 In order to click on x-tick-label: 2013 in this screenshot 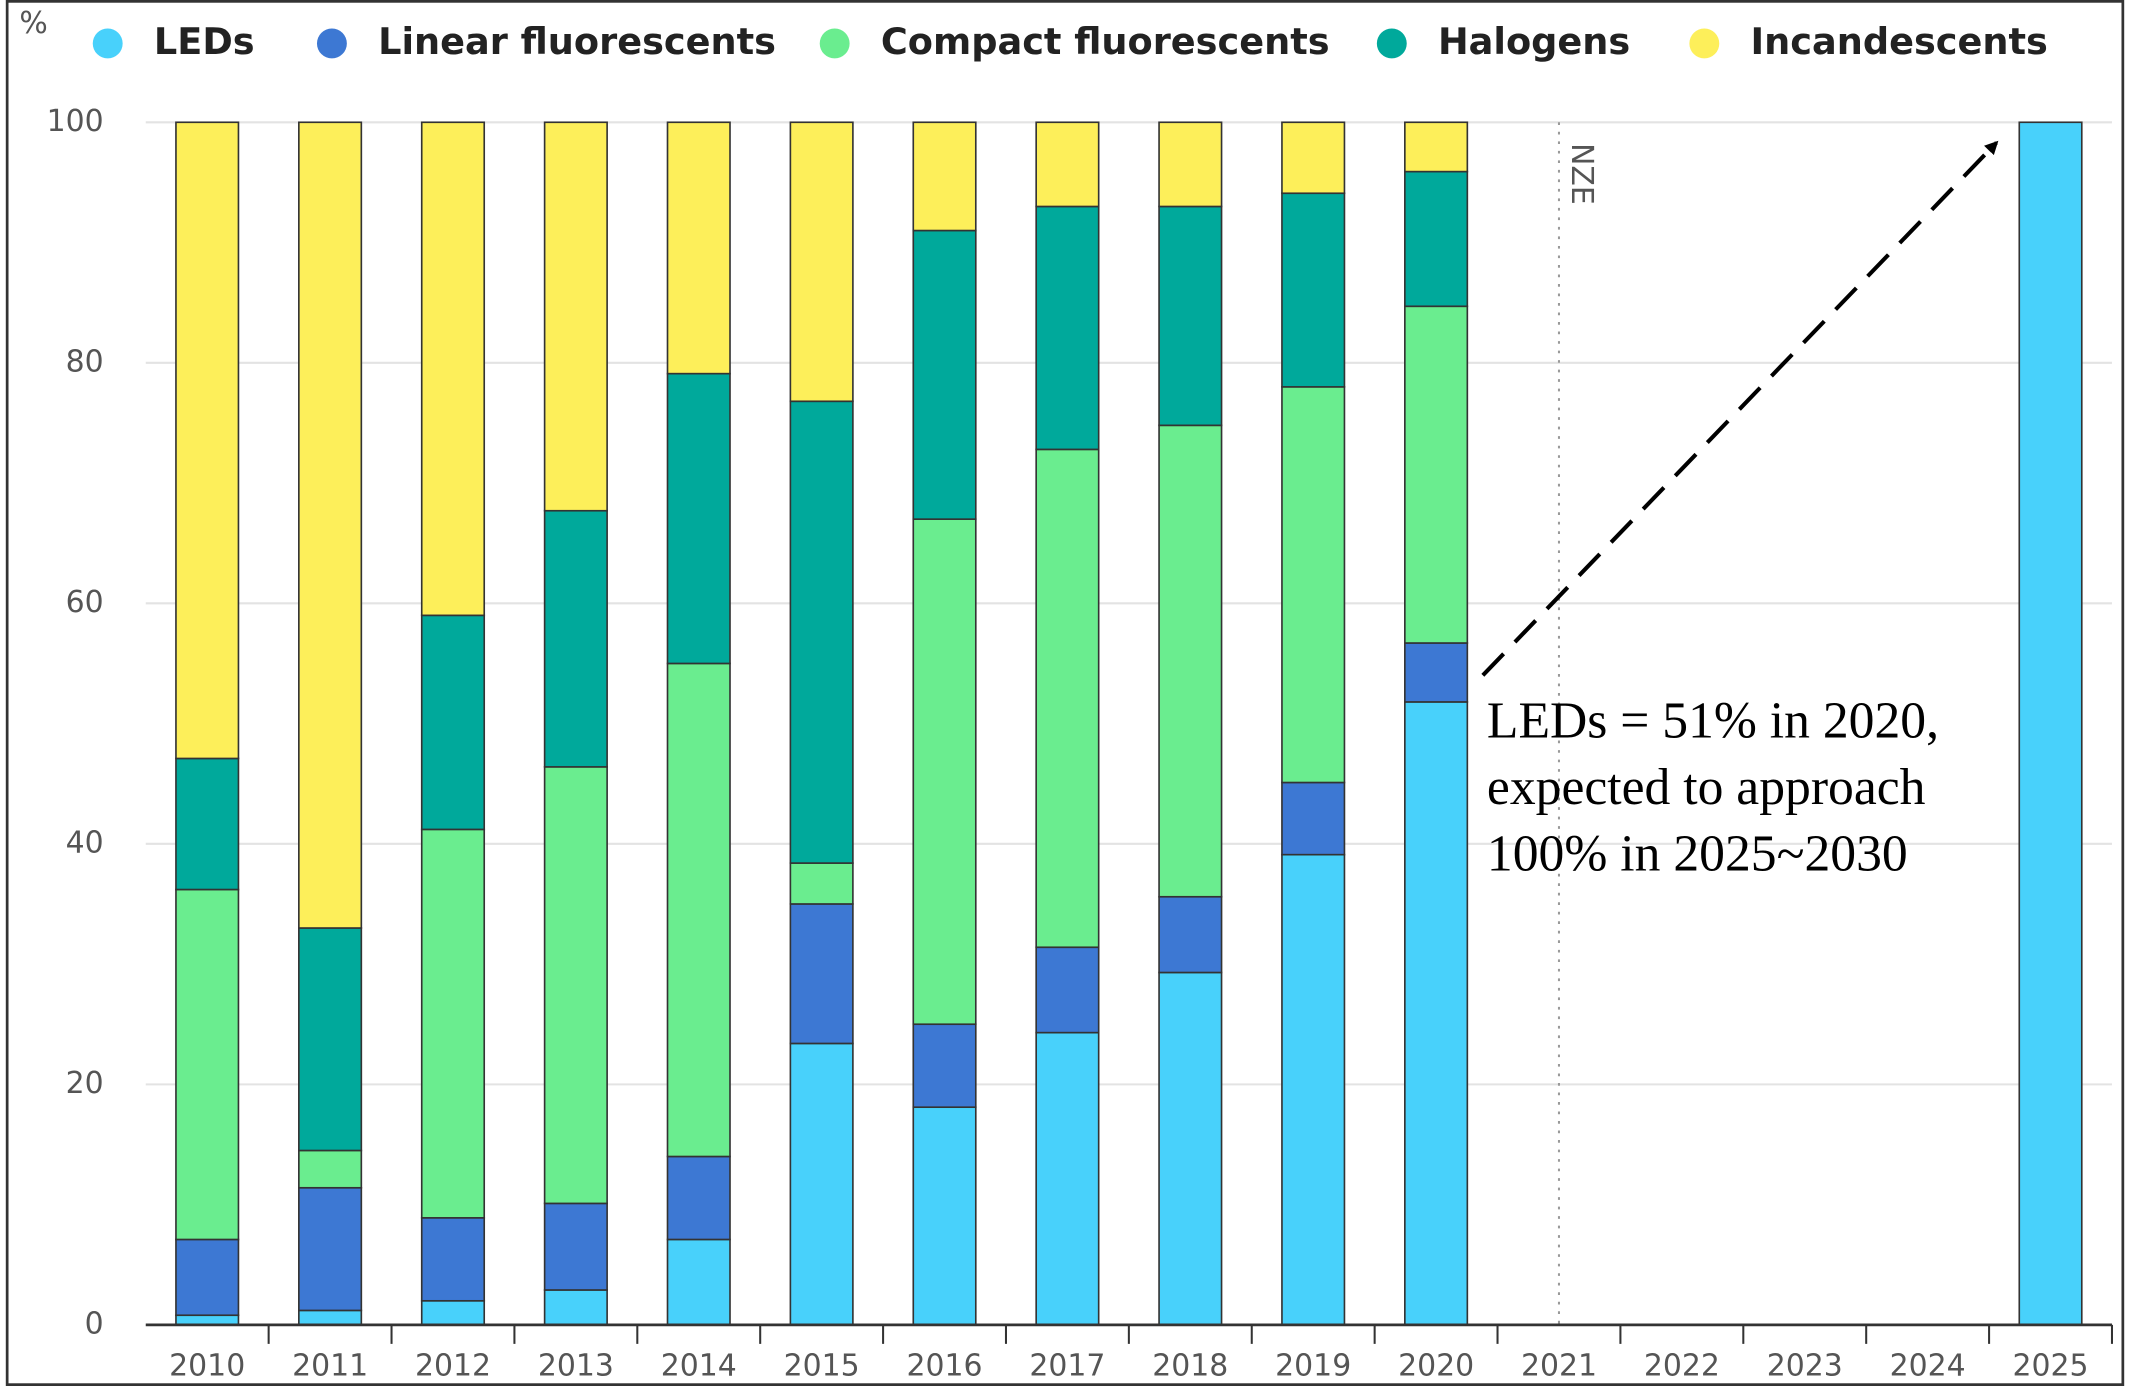, I will do `click(576, 1365)`.